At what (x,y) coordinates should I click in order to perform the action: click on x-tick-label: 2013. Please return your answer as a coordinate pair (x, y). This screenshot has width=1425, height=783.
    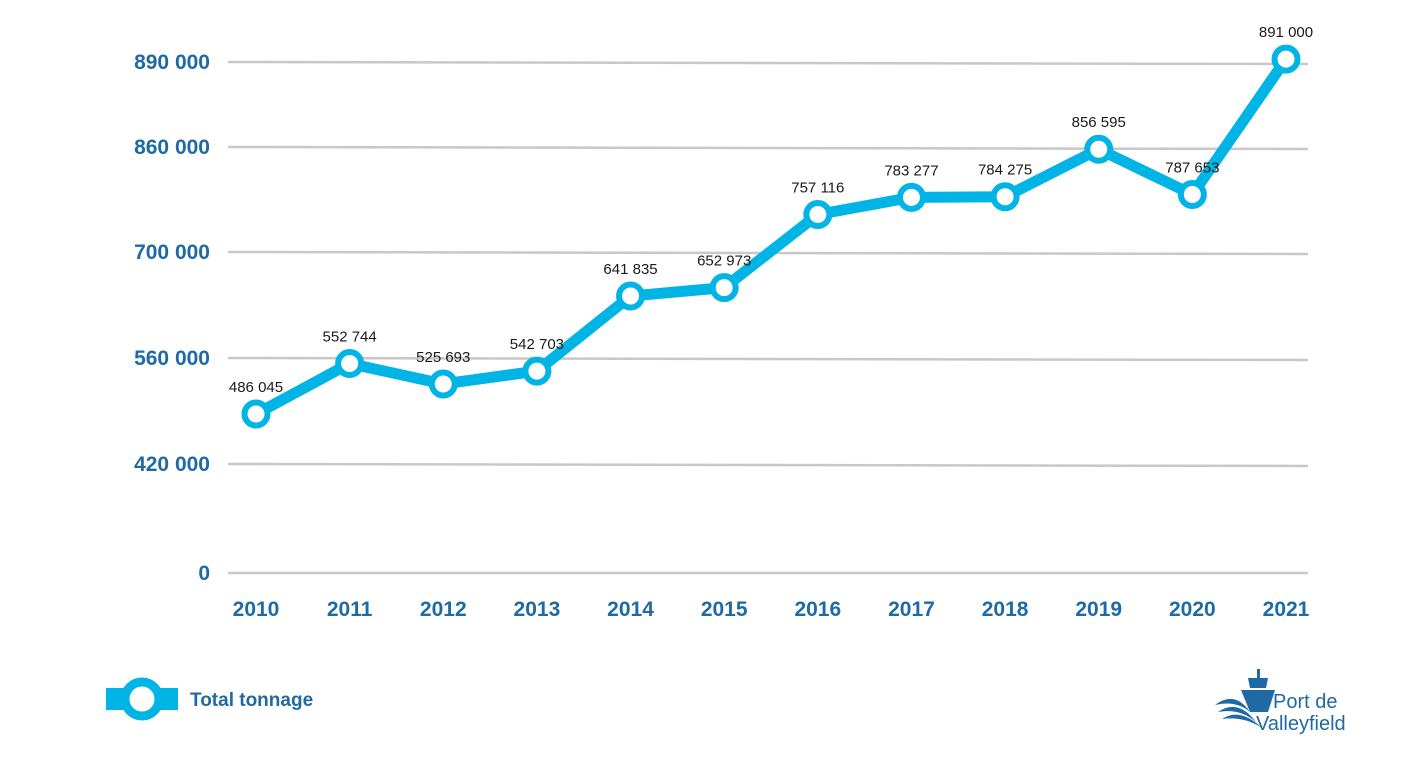
    Looking at the image, I should click on (537, 609).